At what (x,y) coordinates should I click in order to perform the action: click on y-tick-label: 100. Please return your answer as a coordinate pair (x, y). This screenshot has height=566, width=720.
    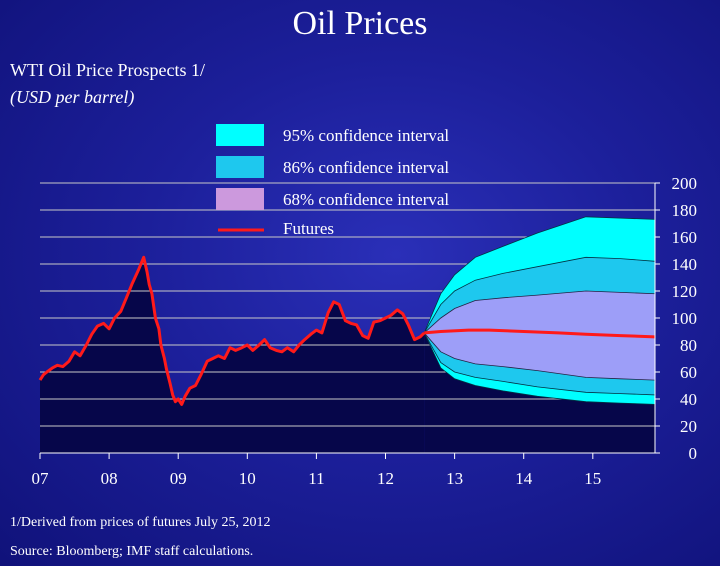
    Looking at the image, I should click on (685, 318).